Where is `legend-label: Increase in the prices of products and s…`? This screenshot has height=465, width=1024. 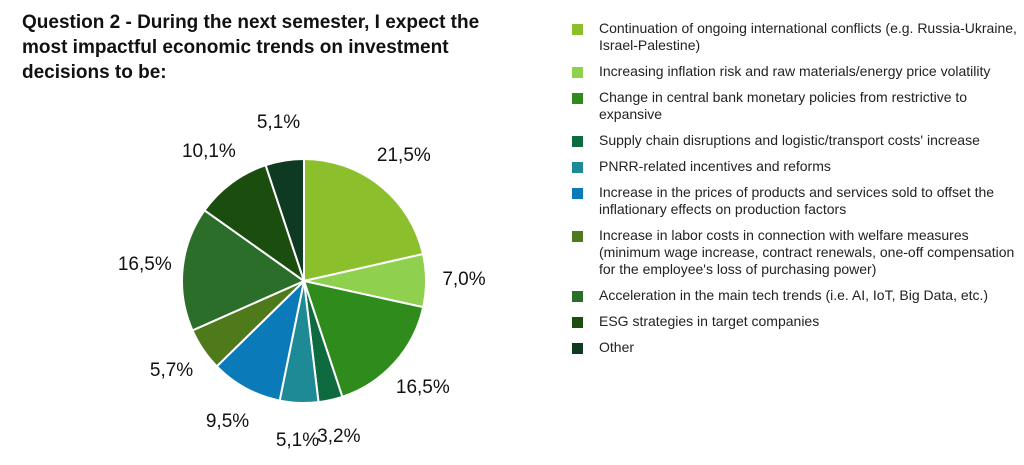
legend-label: Increase in the prices of products and s… is located at coordinates (797, 200).